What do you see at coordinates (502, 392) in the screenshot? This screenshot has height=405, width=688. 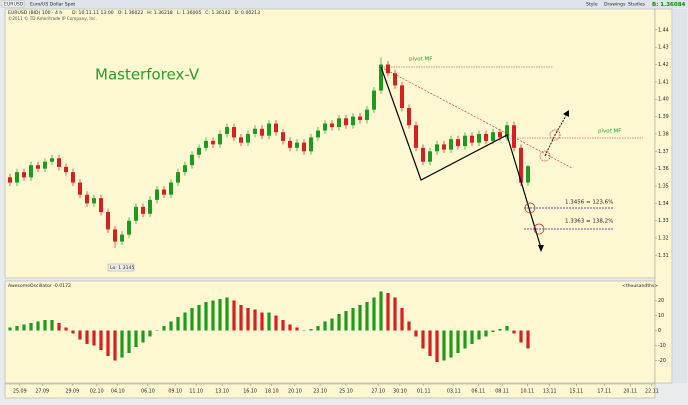 I see `x-tick-label: 08.11` at bounding box center [502, 392].